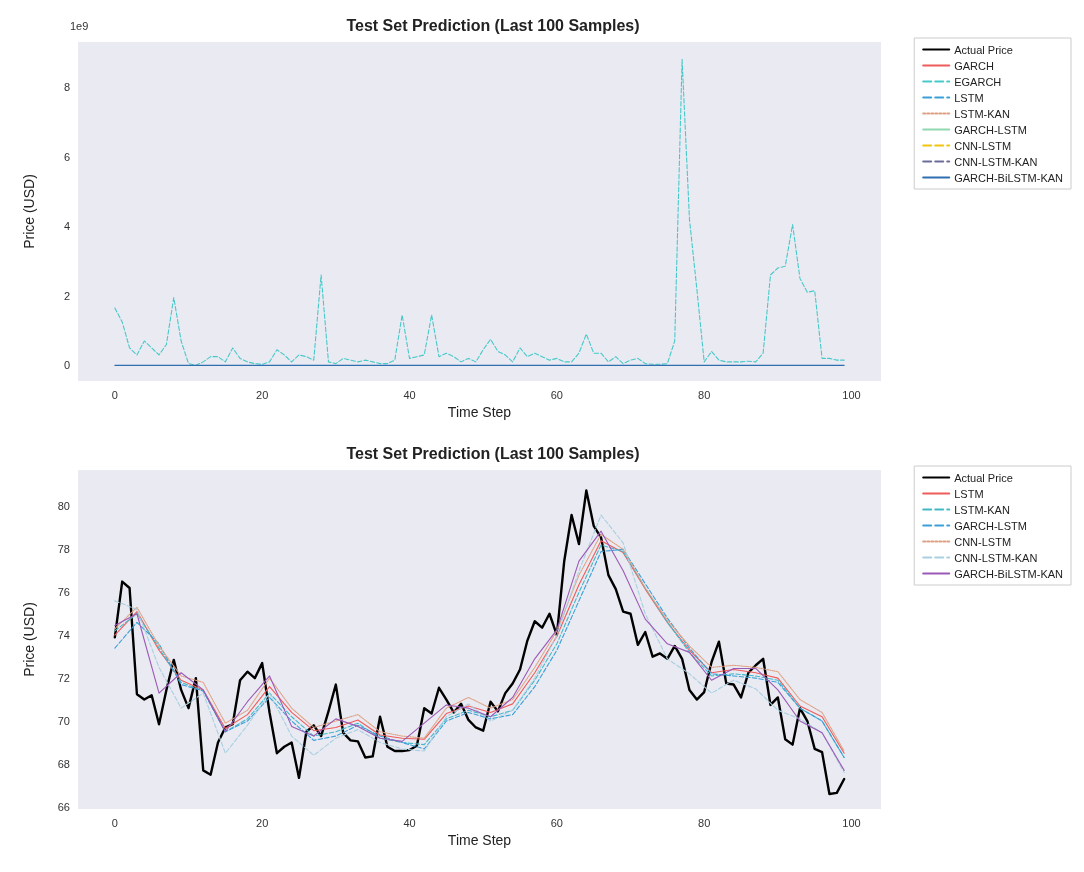 The width and height of the screenshot is (1084, 872). What do you see at coordinates (66, 156) in the screenshot?
I see `y-tick-label: 6` at bounding box center [66, 156].